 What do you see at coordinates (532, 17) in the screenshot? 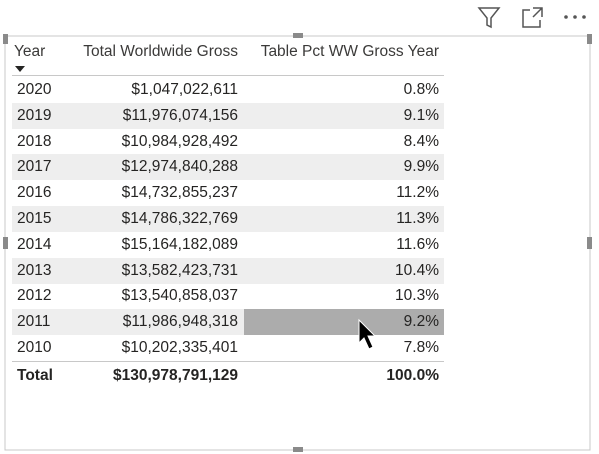
I see `focus-mode-icon` at bounding box center [532, 17].